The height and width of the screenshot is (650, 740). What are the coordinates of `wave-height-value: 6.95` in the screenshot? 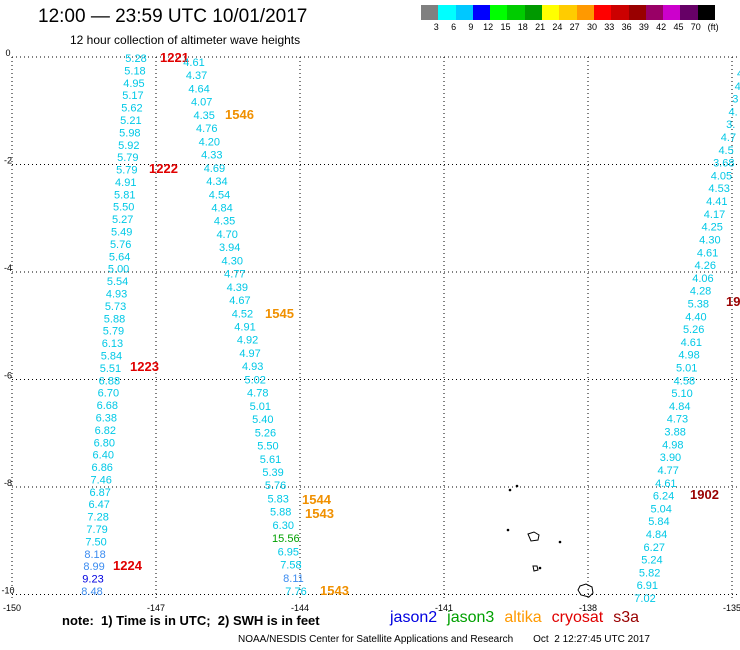 It's located at (288, 552).